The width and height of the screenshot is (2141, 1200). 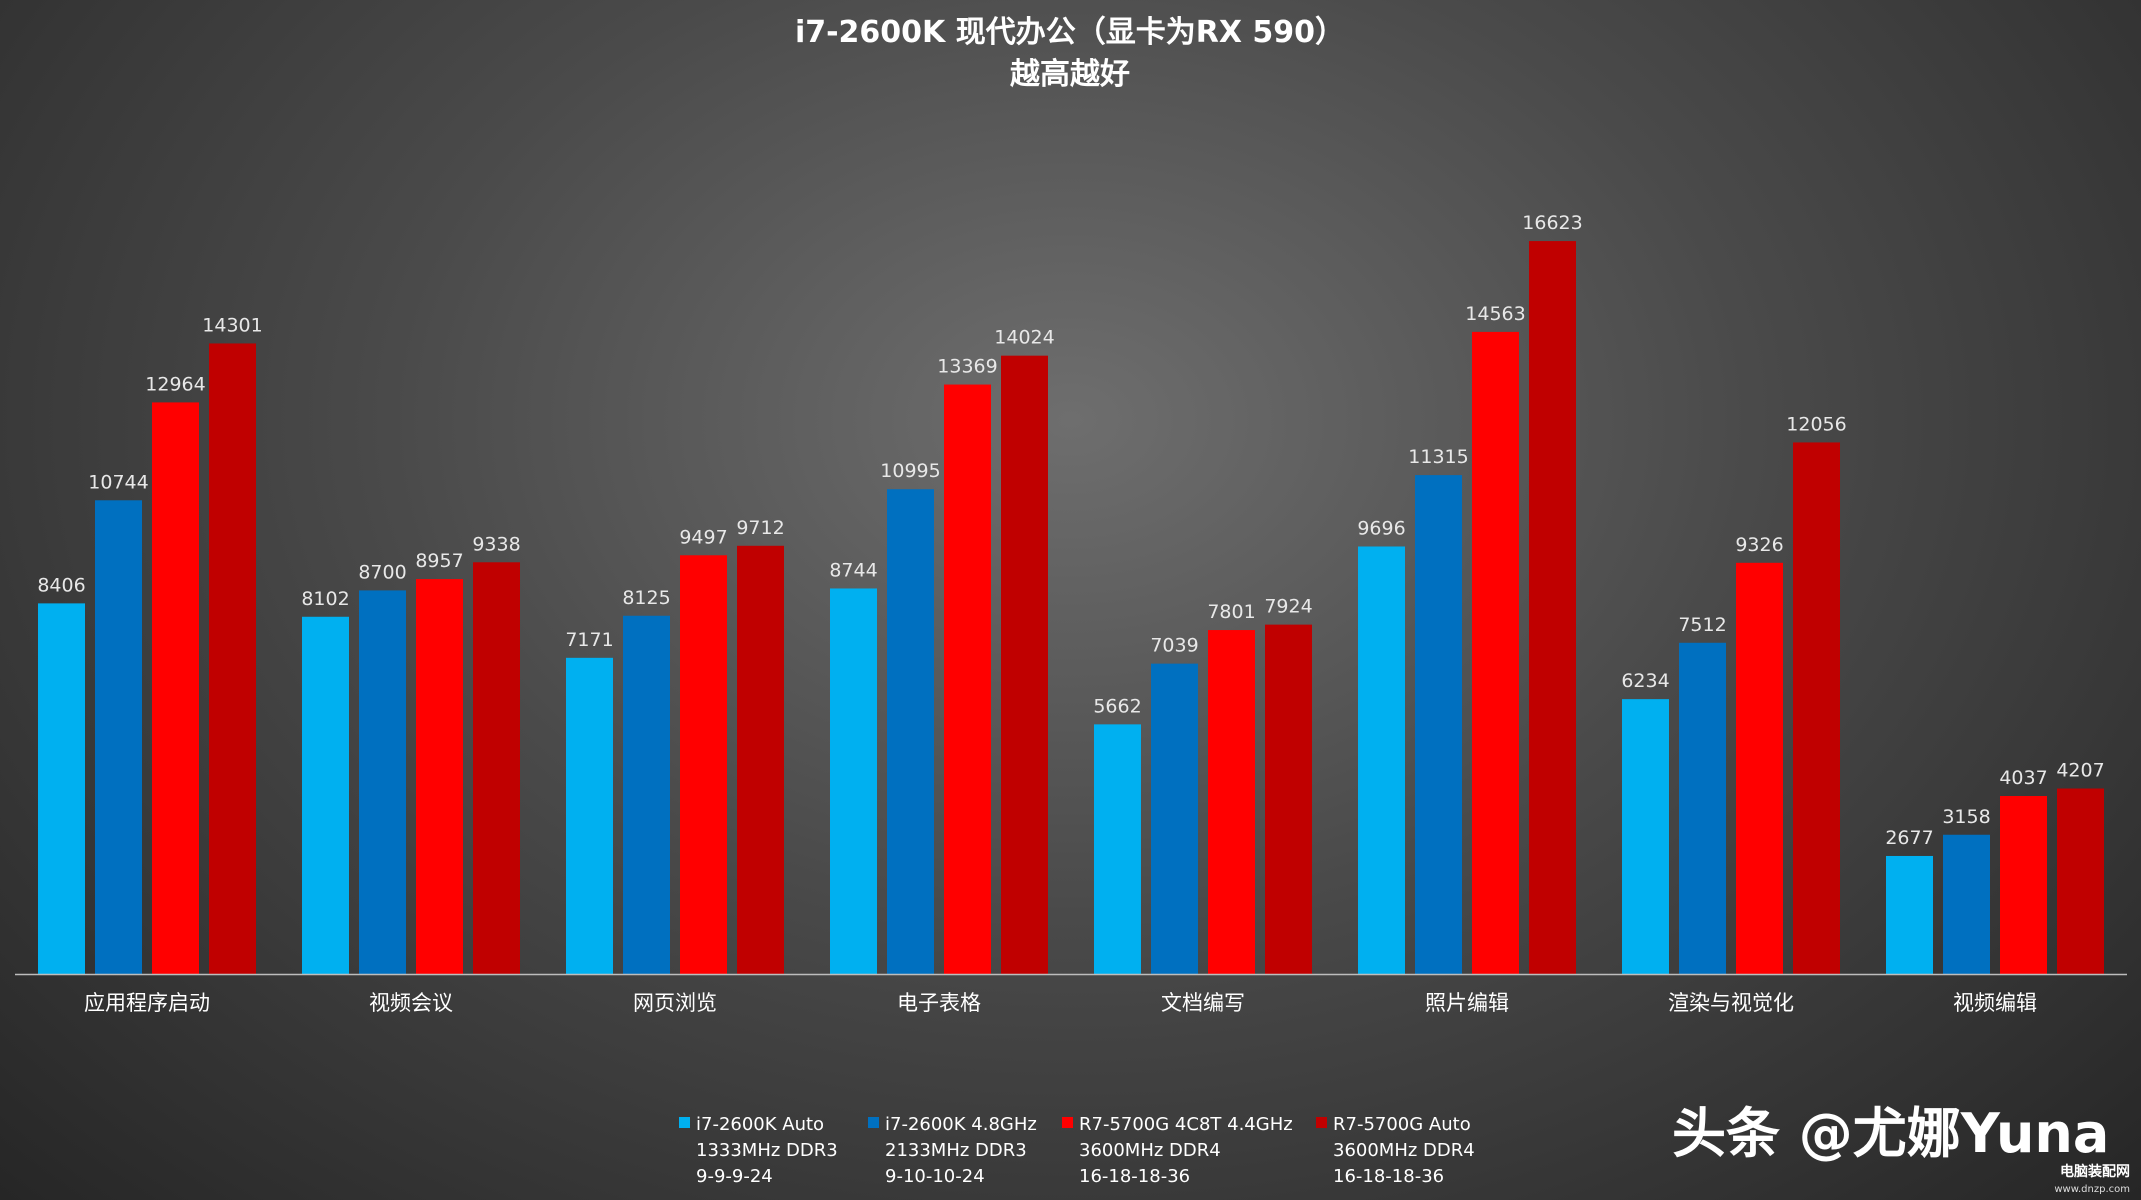 What do you see at coordinates (1070, 74) in the screenshot?
I see `chart-subtitle: 越高越好` at bounding box center [1070, 74].